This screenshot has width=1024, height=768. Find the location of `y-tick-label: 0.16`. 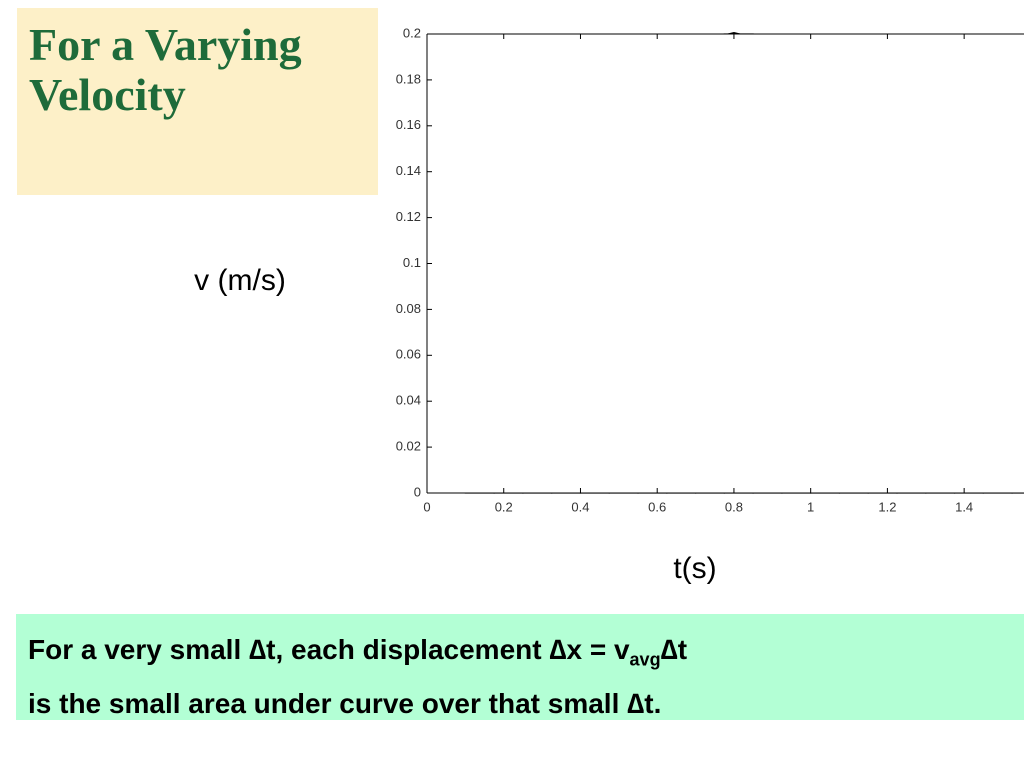

y-tick-label: 0.16 is located at coordinates (408, 124).